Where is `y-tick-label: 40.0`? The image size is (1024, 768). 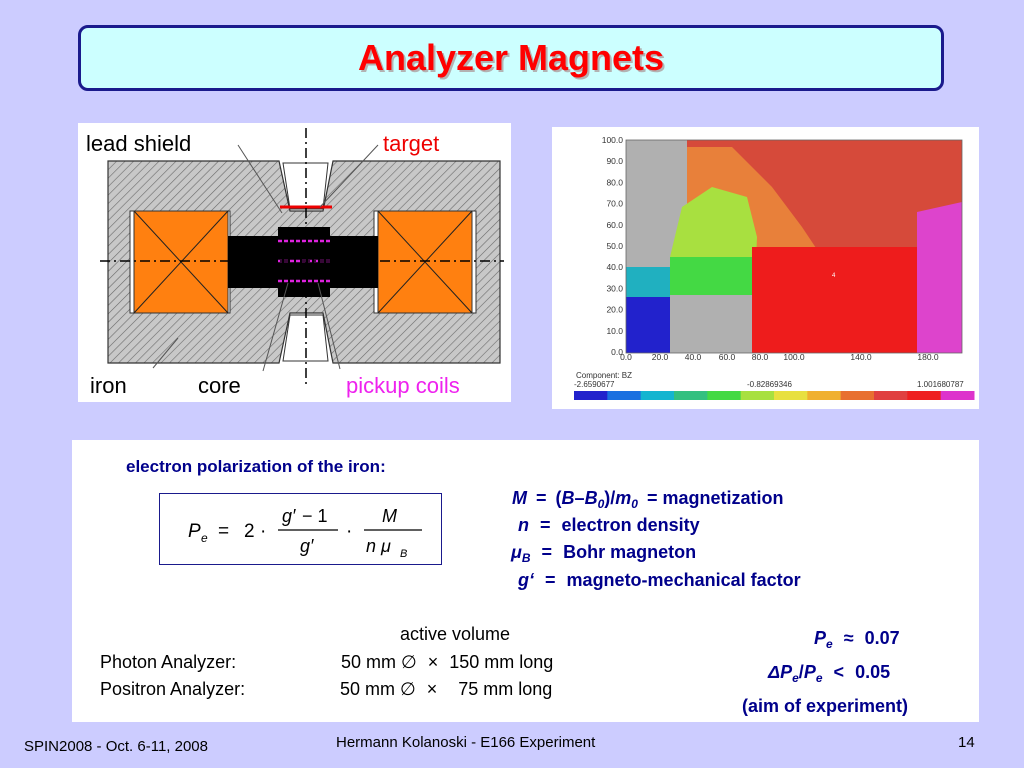 y-tick-label: 40.0 is located at coordinates (614, 267).